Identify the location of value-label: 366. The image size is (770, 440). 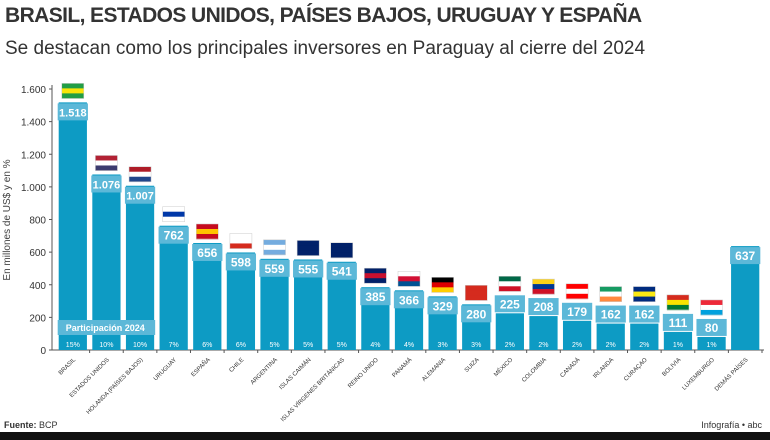
(409, 300).